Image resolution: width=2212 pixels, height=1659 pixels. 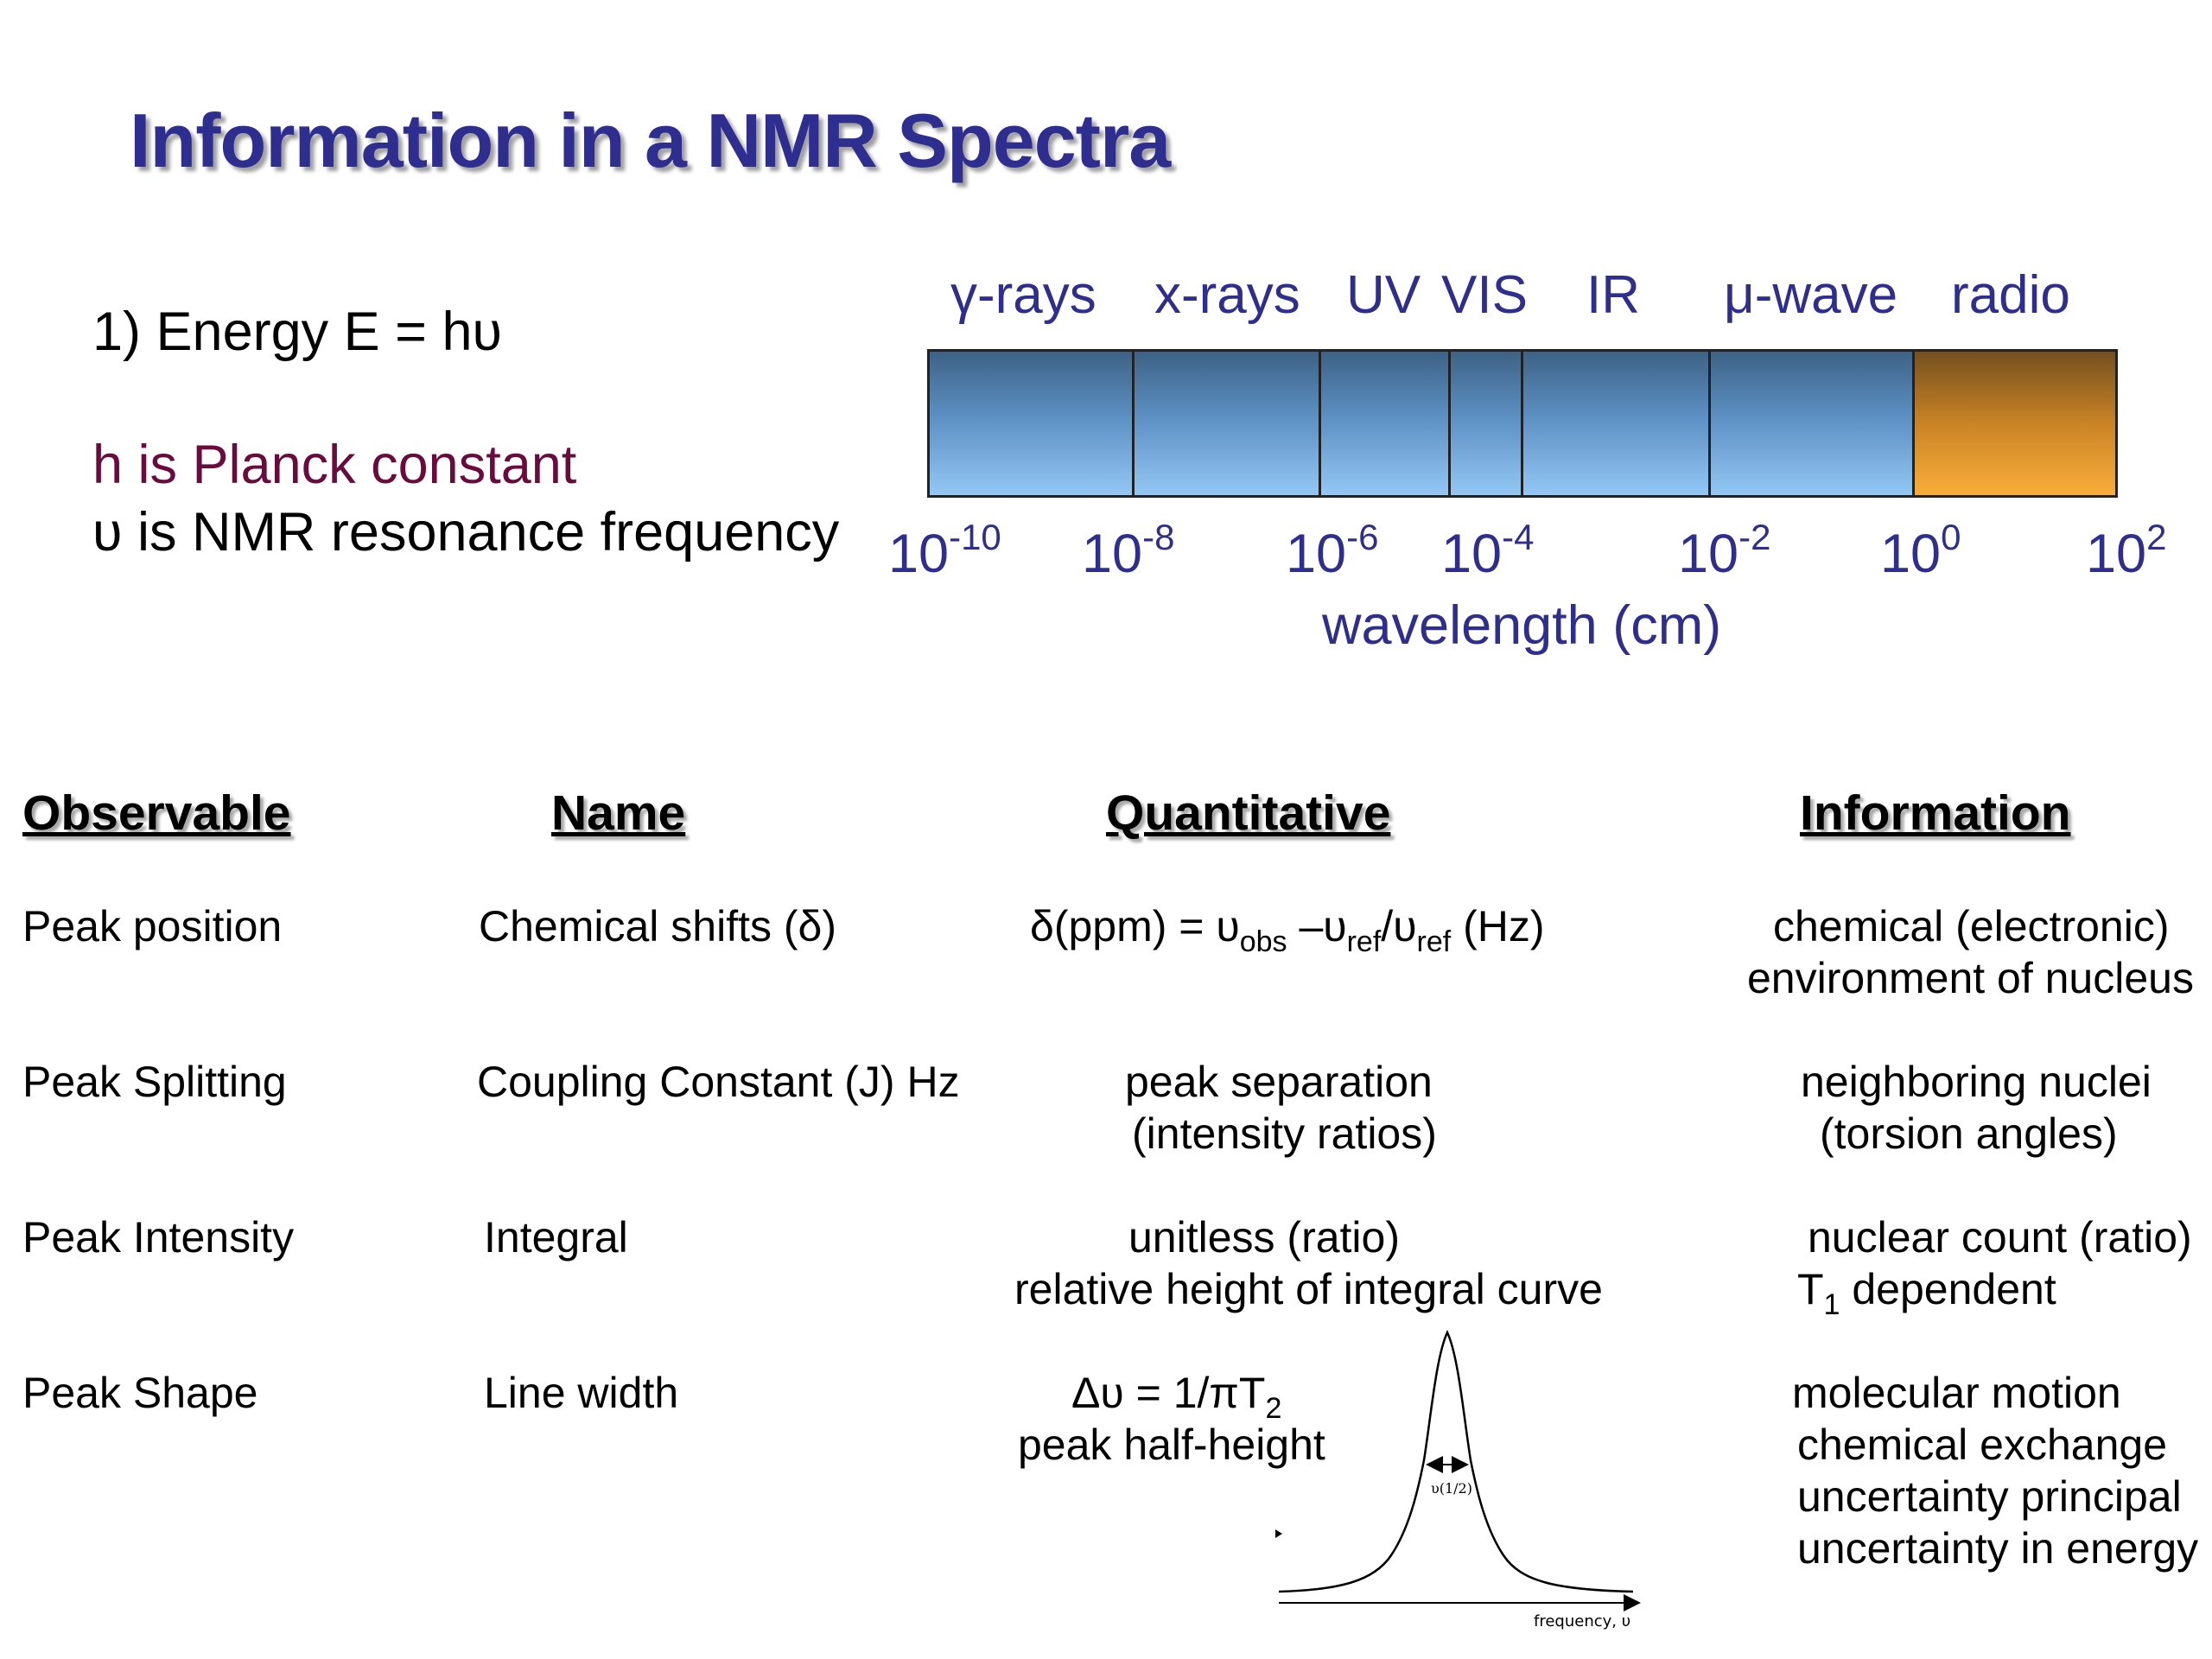 I want to click on tick-label: 10², so click(x=2126, y=551).